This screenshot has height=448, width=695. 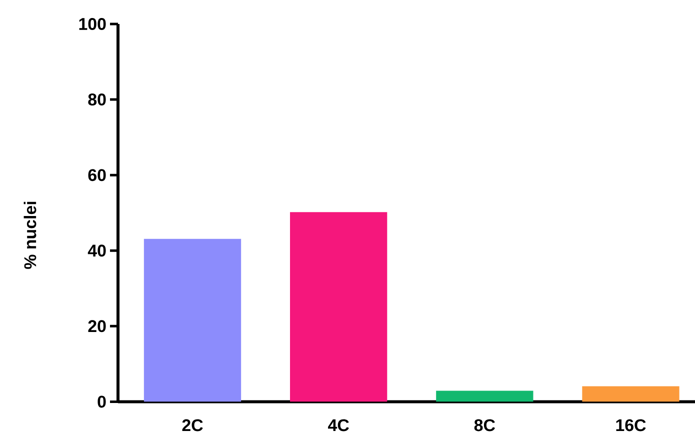 I want to click on y-tick-label: 60, so click(x=97, y=175).